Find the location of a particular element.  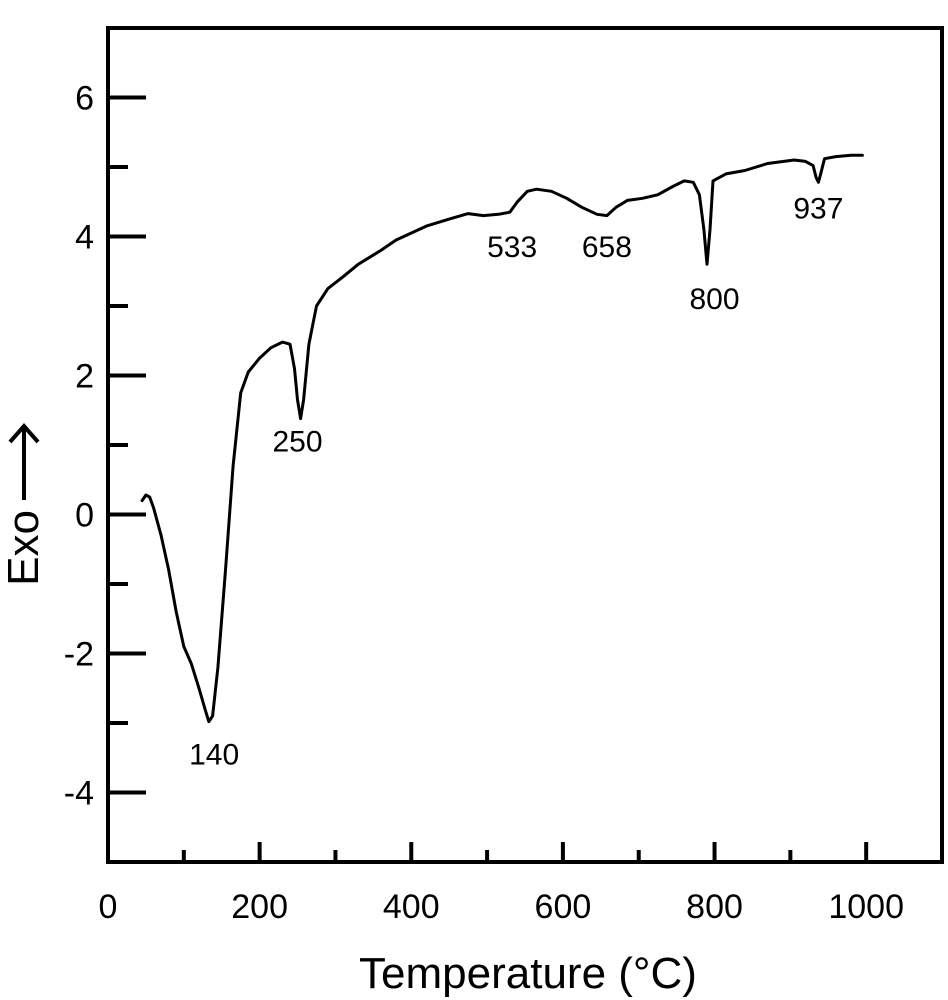

y-tick-label-0: 0 is located at coordinates (84, 516).